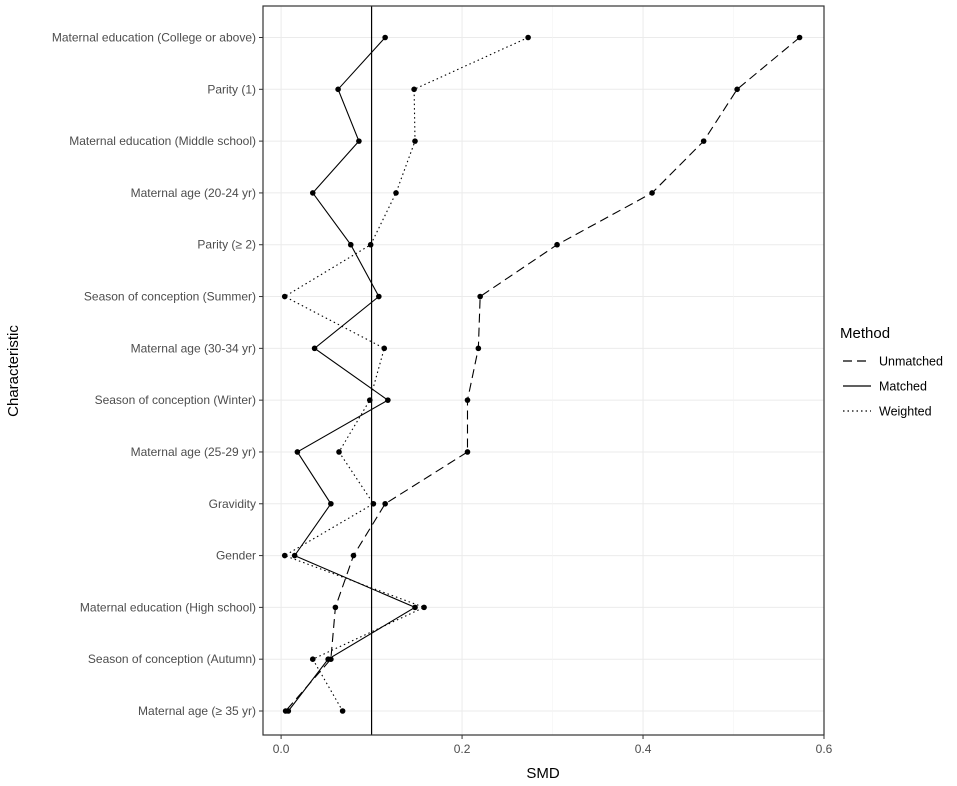 The height and width of the screenshot is (786, 957). I want to click on y-tick-label: Maternal age (30-34 yr), so click(193, 348).